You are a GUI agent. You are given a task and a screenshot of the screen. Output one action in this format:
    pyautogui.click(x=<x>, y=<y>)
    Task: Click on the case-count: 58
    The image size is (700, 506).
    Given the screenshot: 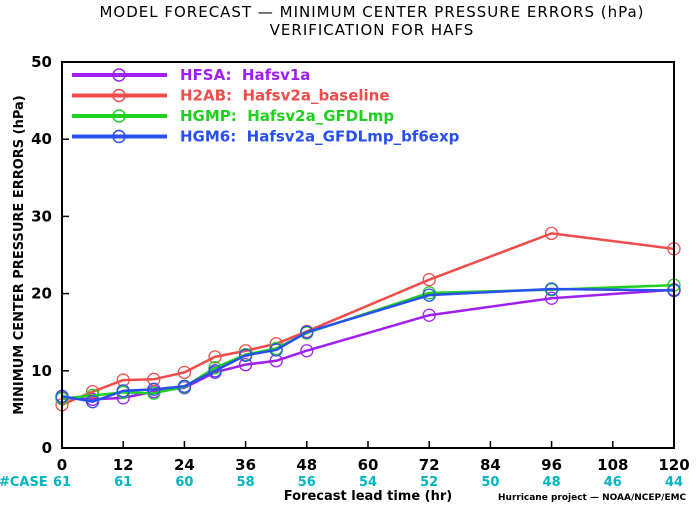 What is the action you would take?
    pyautogui.click(x=246, y=482)
    